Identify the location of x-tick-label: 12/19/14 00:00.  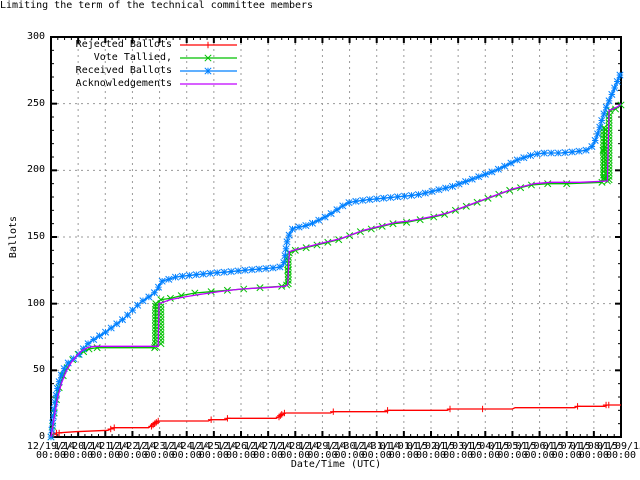
(51, 451).